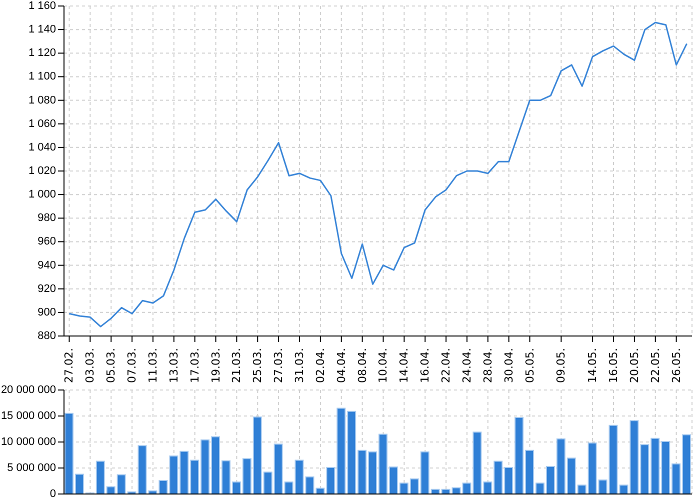  I want to click on y-tick-label: 980, so click(47, 218).